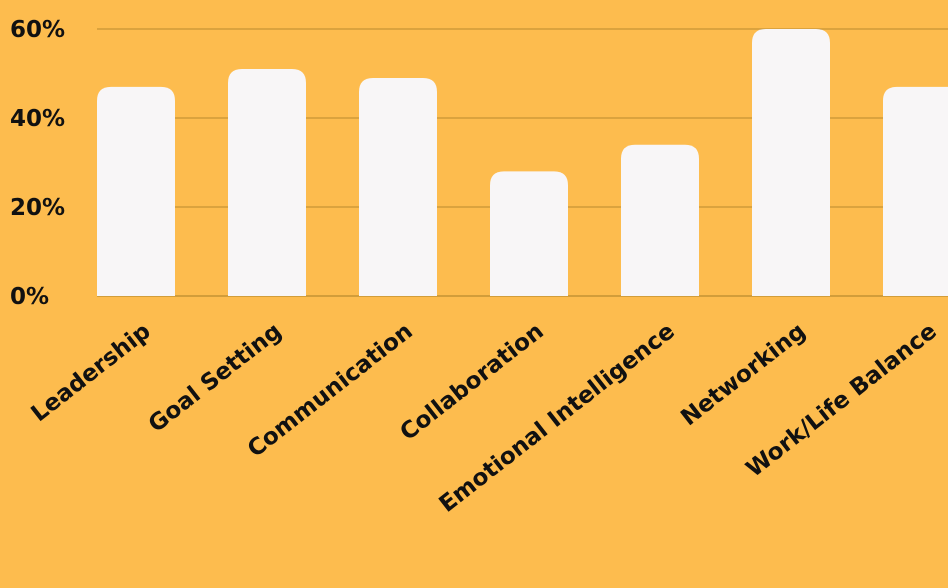 The image size is (948, 588). Describe the element at coordinates (267, 182) in the screenshot. I see `bar-goal-setting` at that location.